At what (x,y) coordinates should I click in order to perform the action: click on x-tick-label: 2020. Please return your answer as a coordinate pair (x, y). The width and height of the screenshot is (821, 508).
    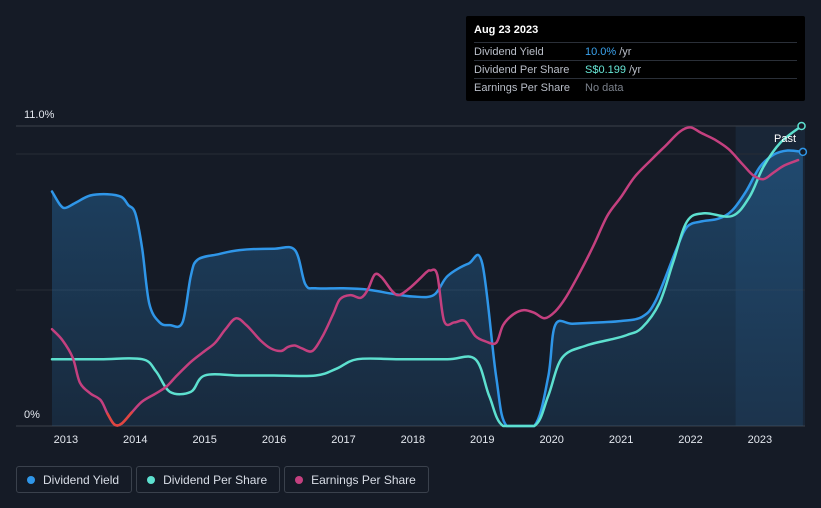
    Looking at the image, I should click on (551, 440).